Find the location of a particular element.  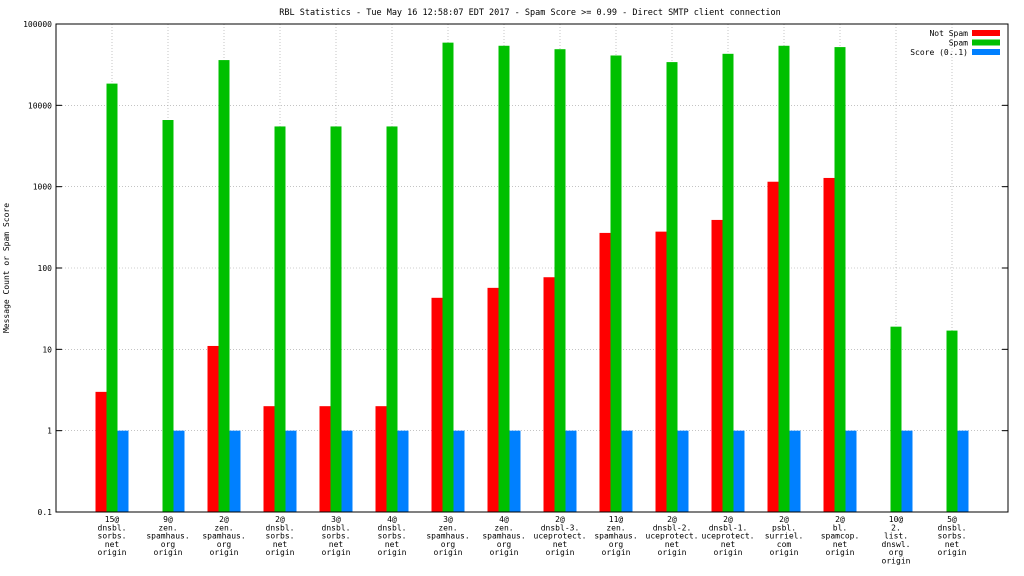

x-tick-label: dnswl. is located at coordinates (896, 544).